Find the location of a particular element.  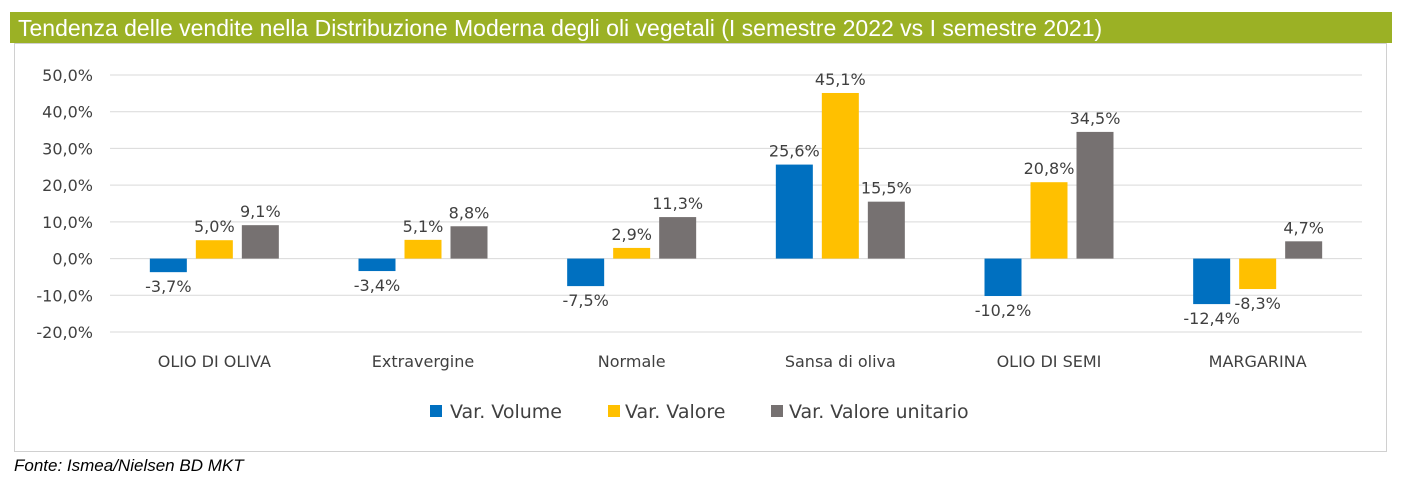

source-note: Fonte: Ismea/Nielsen BD MKT is located at coordinates (129, 465).